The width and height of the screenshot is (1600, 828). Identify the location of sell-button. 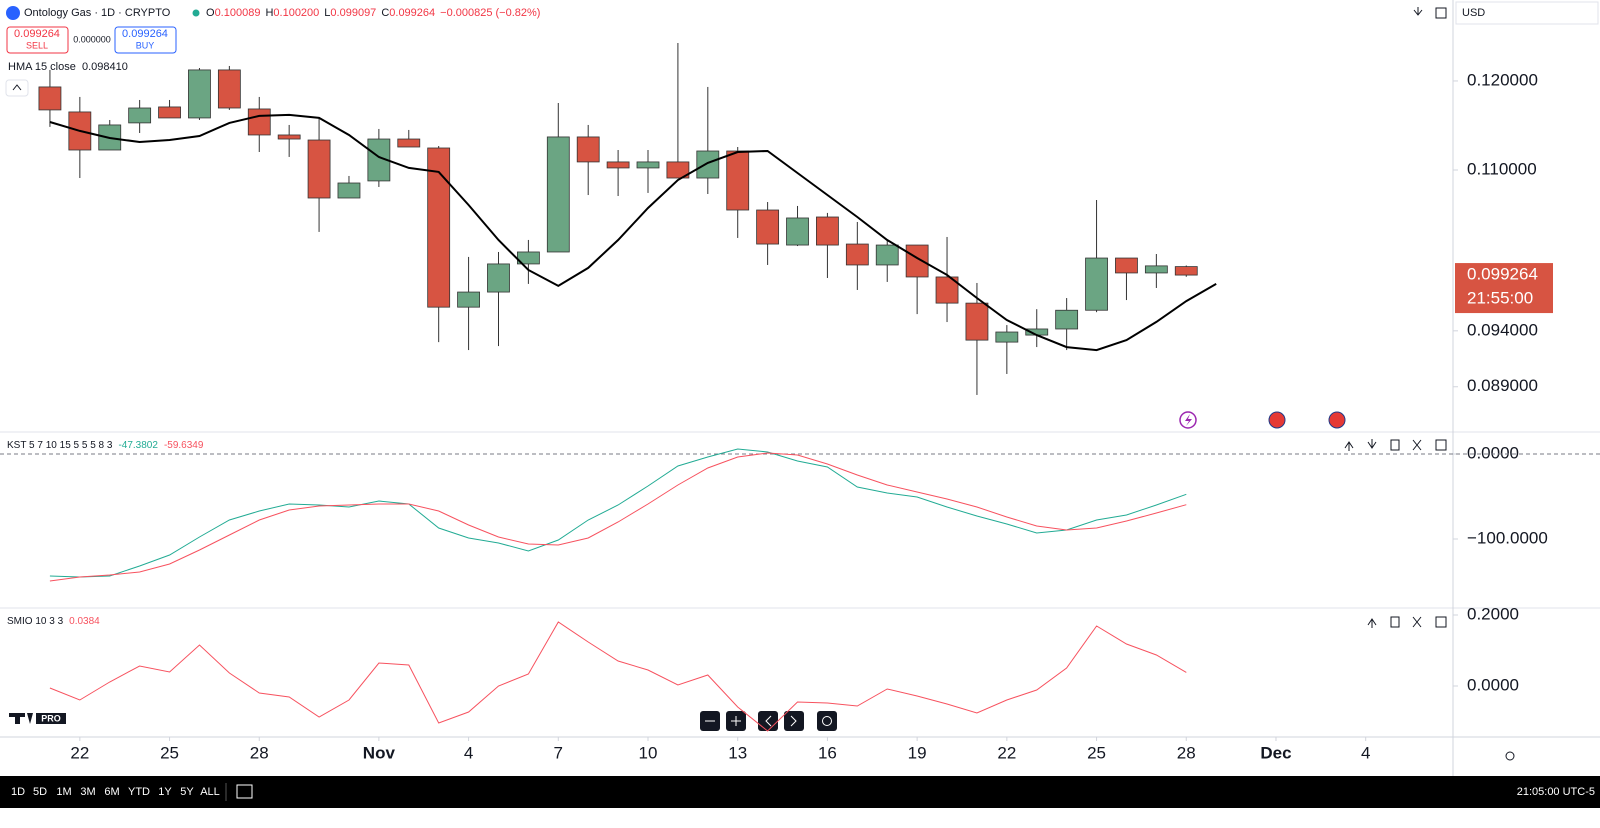
(37, 40).